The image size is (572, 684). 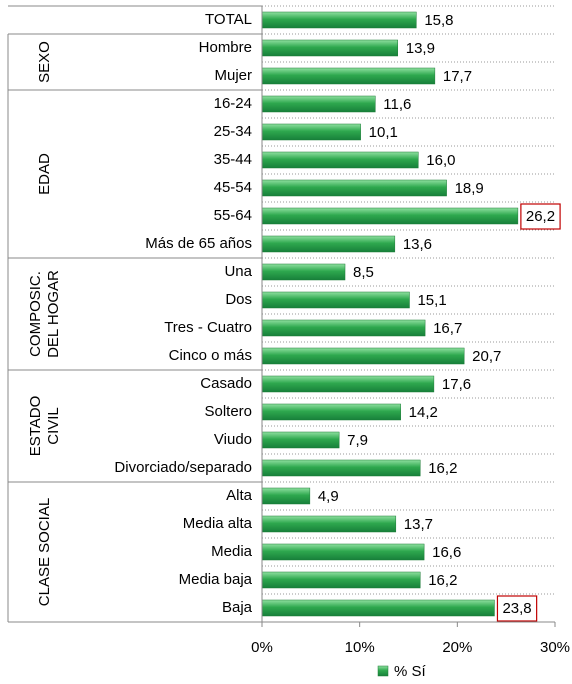 What do you see at coordinates (417, 244) in the screenshot?
I see `value-label: 13,6` at bounding box center [417, 244].